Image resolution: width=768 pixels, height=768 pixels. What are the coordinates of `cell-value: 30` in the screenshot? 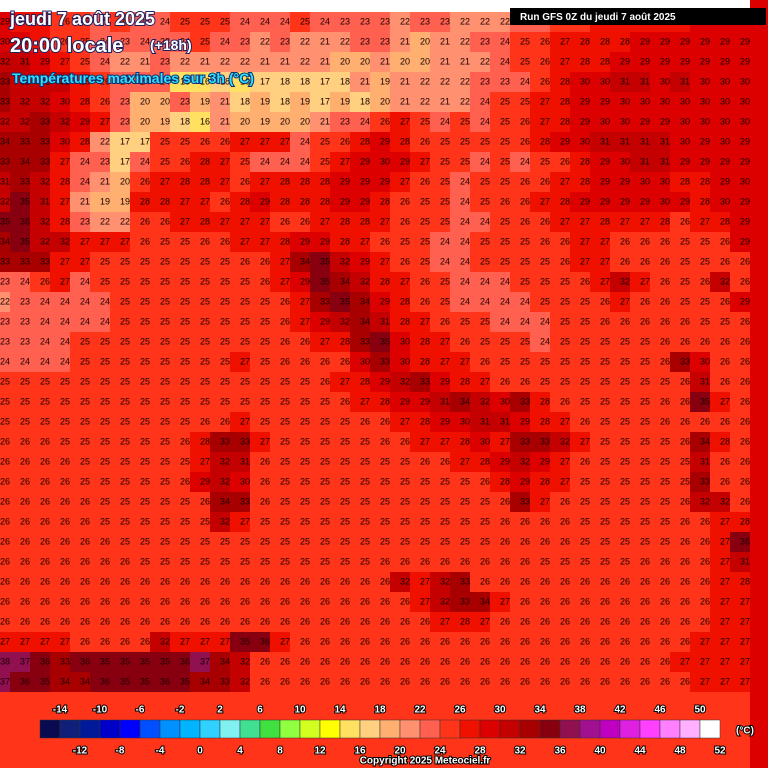 It's located at (605, 121).